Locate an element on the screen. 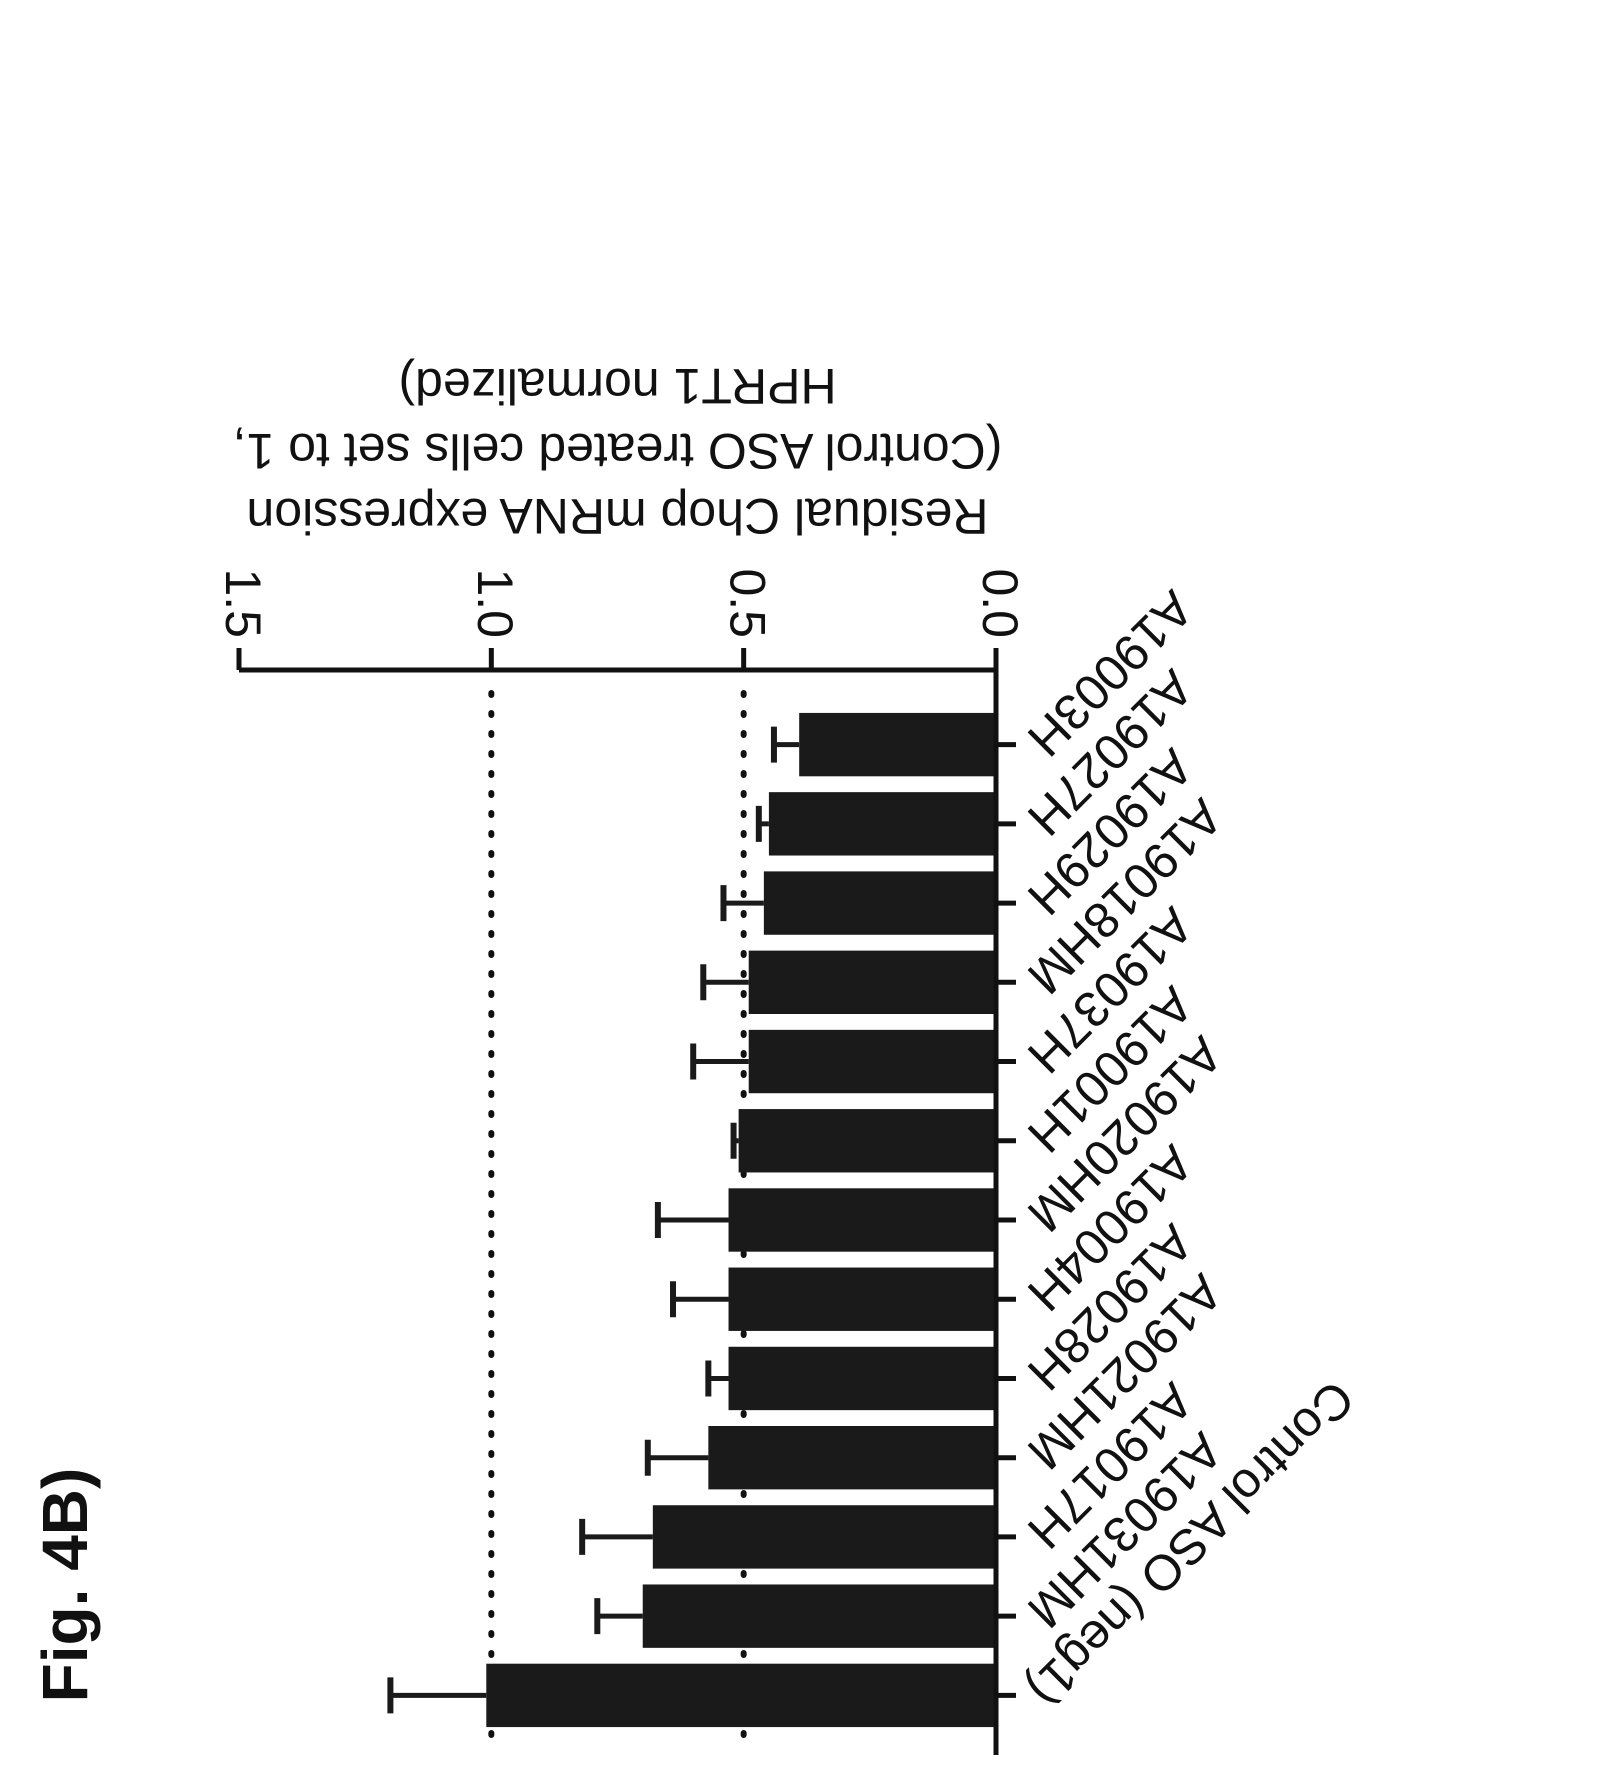 The height and width of the screenshot is (1785, 1614). value-axis-title-line-2: (Control ASO treated cells set to 1, is located at coordinates (618, 451).